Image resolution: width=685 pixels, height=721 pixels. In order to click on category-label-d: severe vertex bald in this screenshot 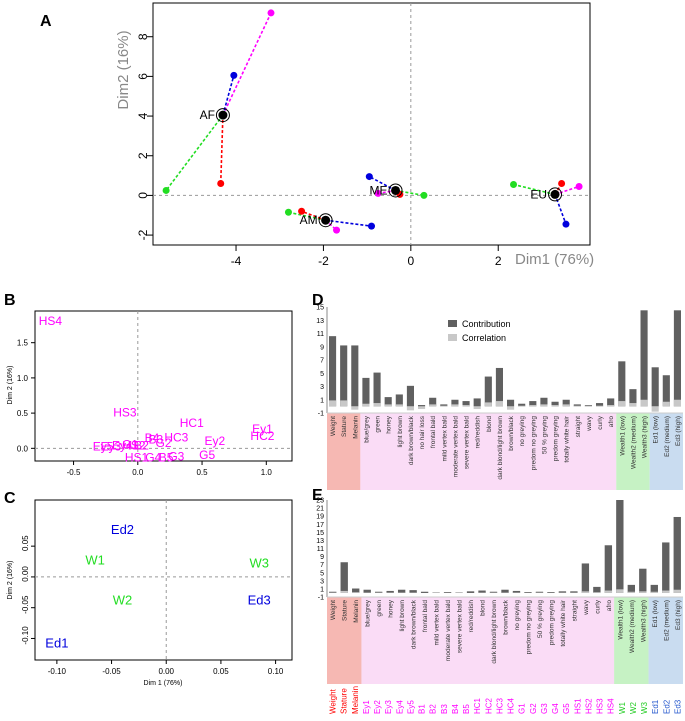, I will do `click(467, 442)`.